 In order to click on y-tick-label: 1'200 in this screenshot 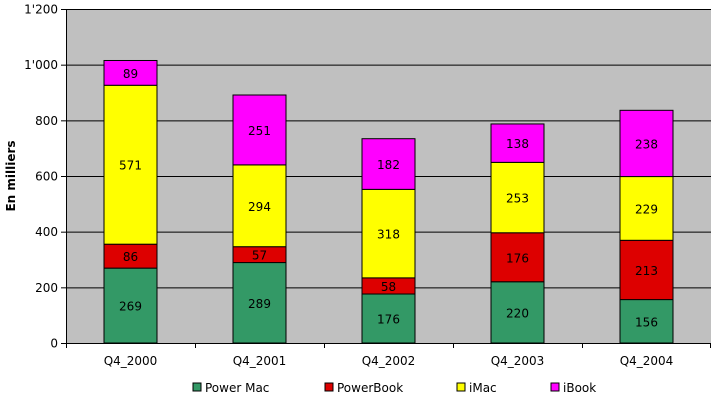, I will do `click(41, 10)`.